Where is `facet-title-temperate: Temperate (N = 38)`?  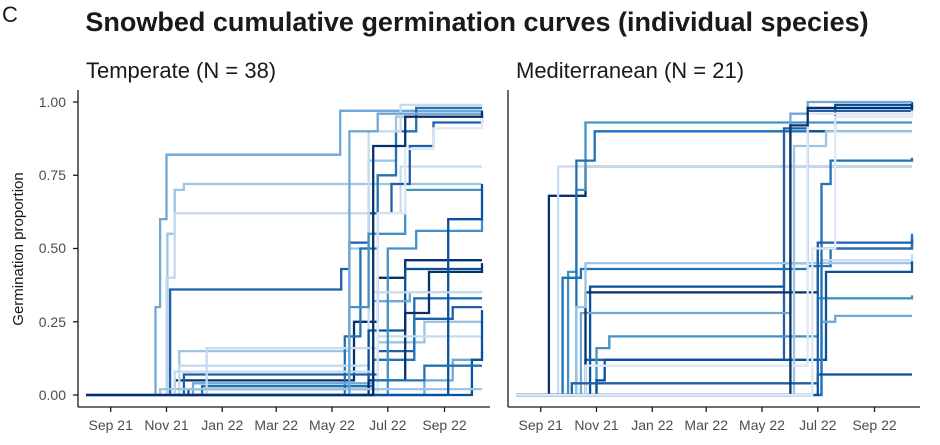 facet-title-temperate: Temperate (N = 38) is located at coordinates (181, 70).